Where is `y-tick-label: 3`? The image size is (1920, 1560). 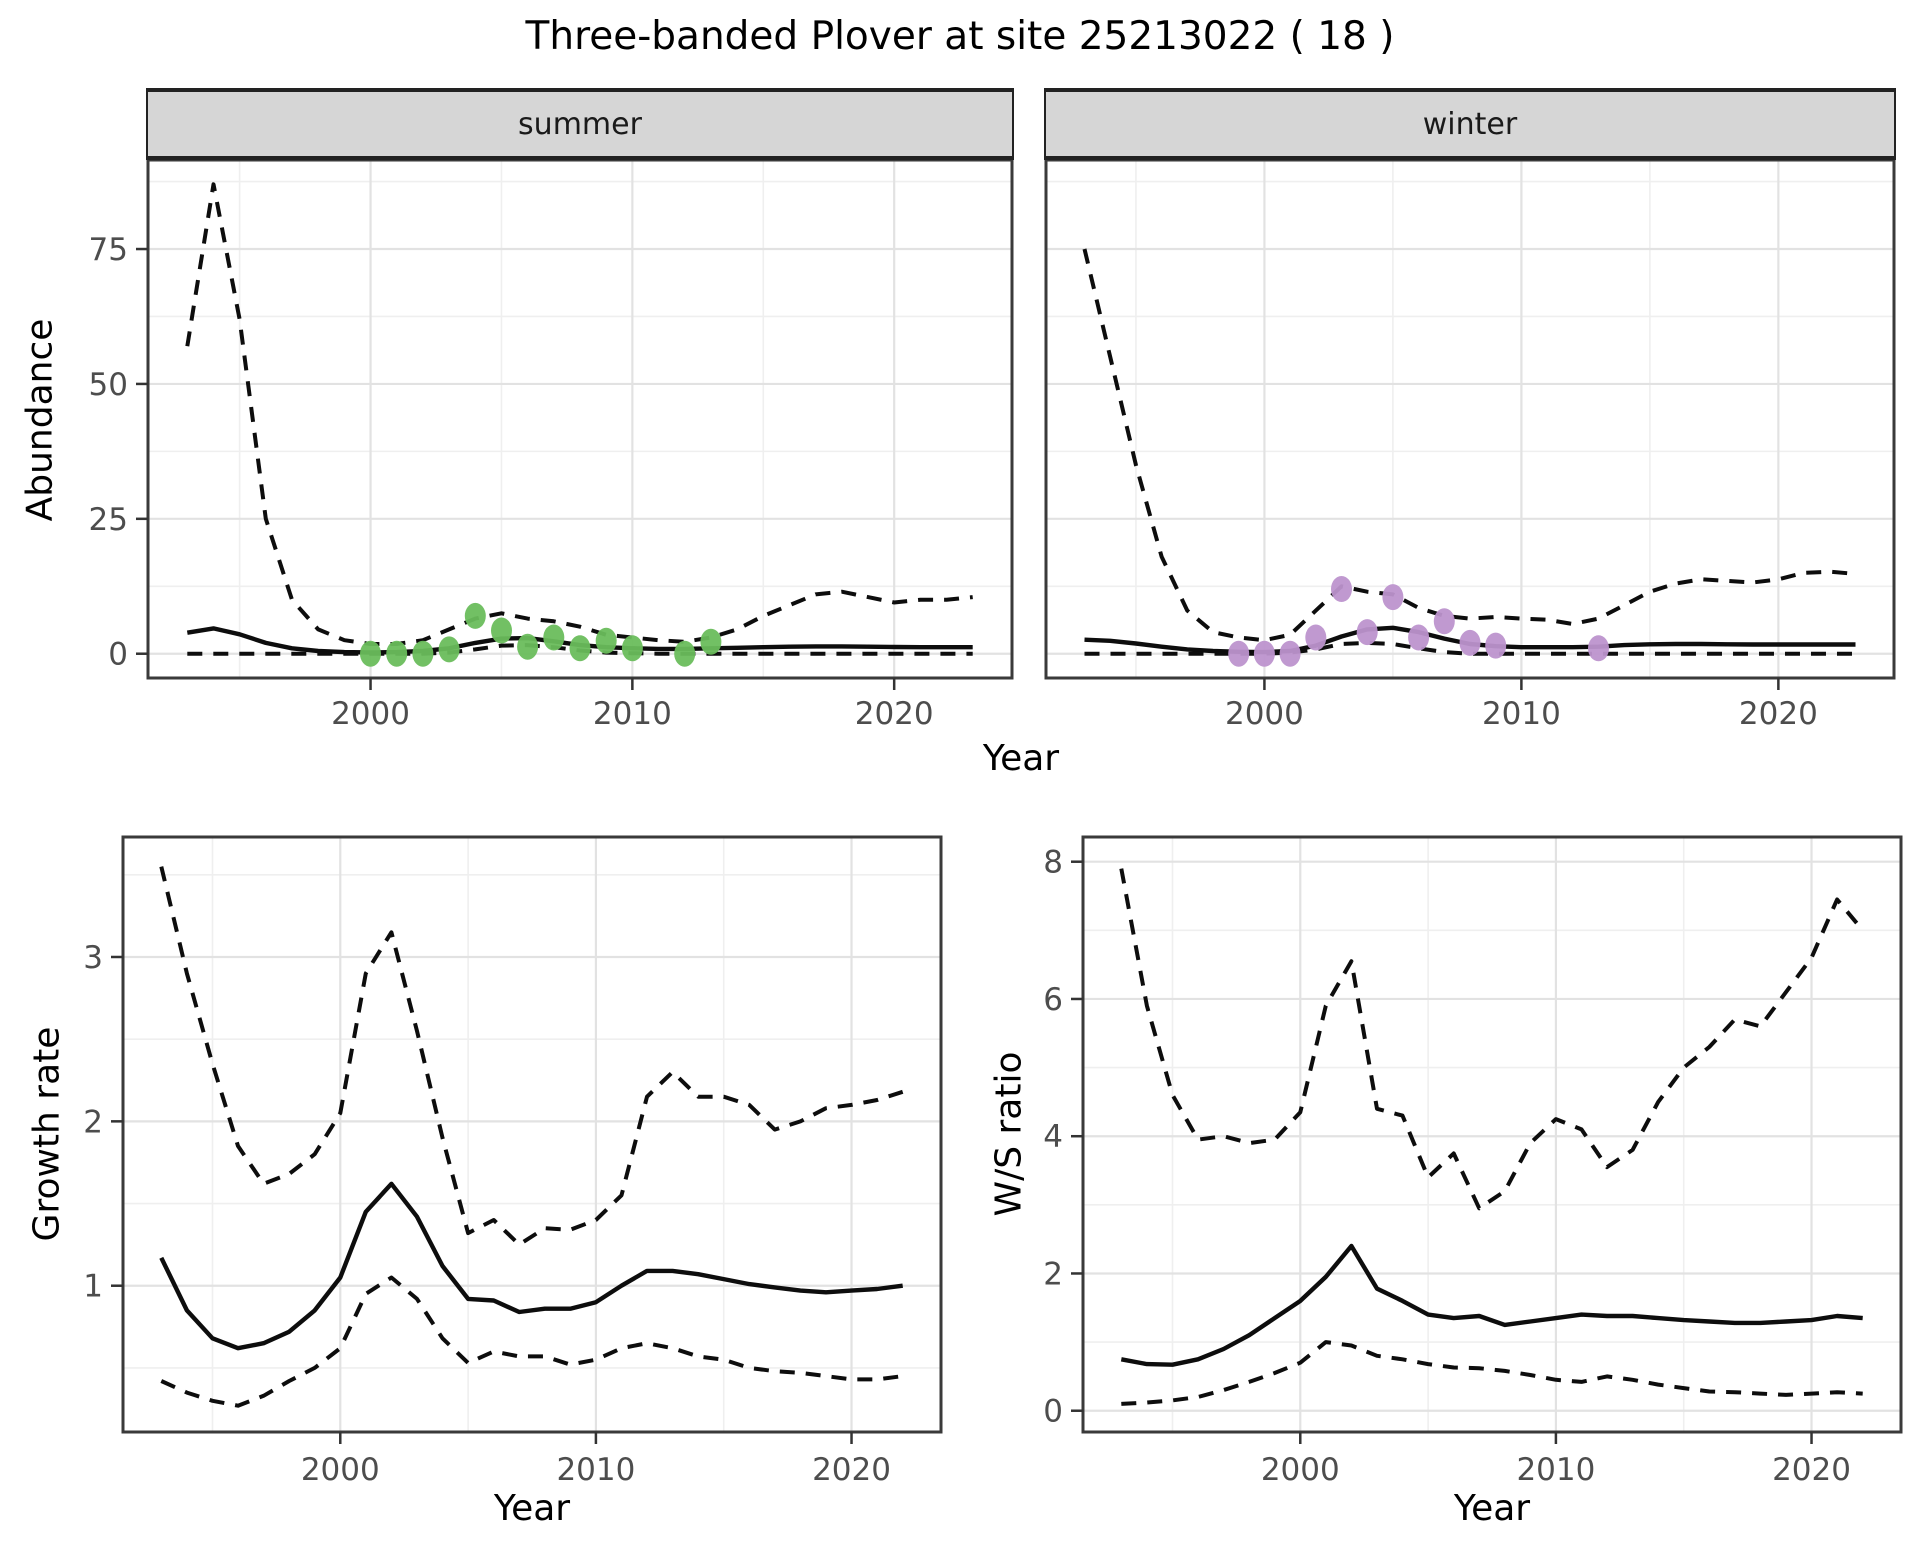
y-tick-label: 3 is located at coordinates (93, 958).